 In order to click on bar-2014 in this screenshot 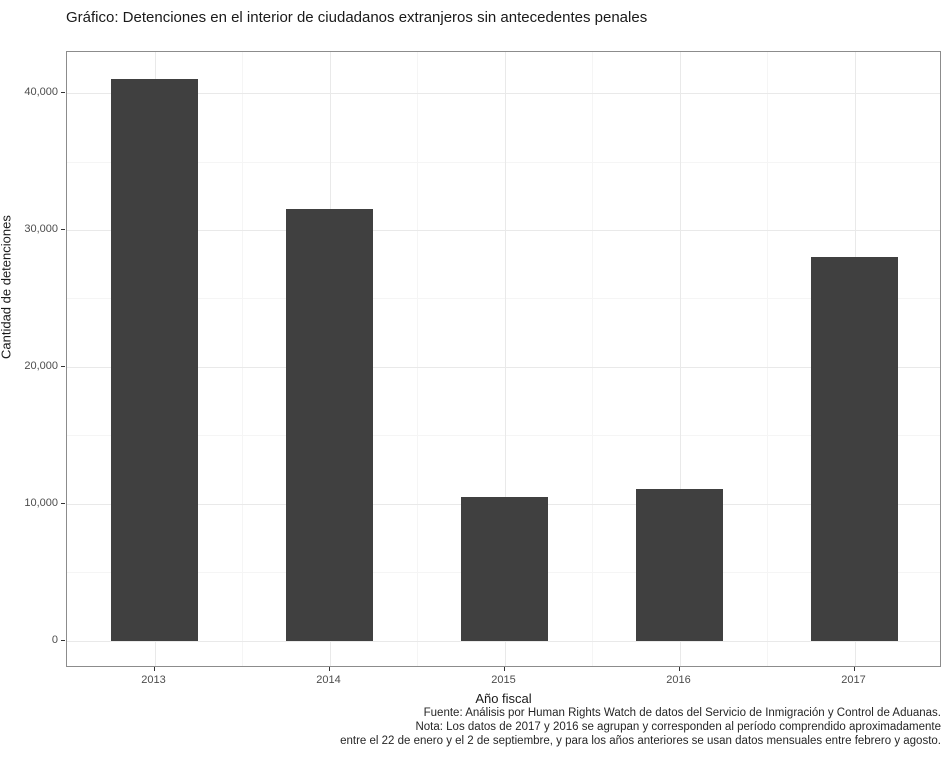, I will do `click(329, 425)`.